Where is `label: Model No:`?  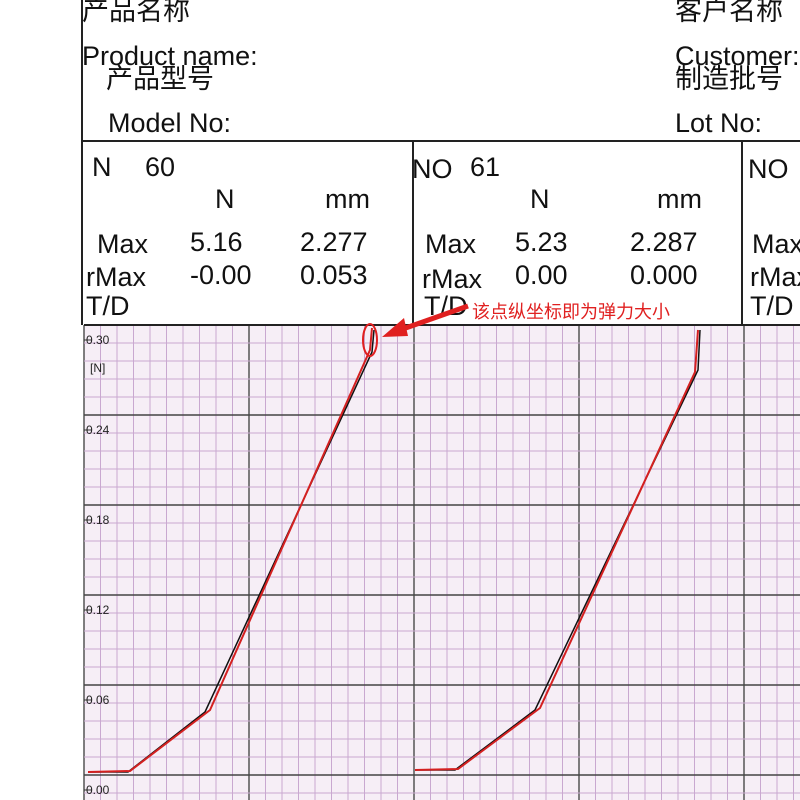 label: Model No: is located at coordinates (169, 123).